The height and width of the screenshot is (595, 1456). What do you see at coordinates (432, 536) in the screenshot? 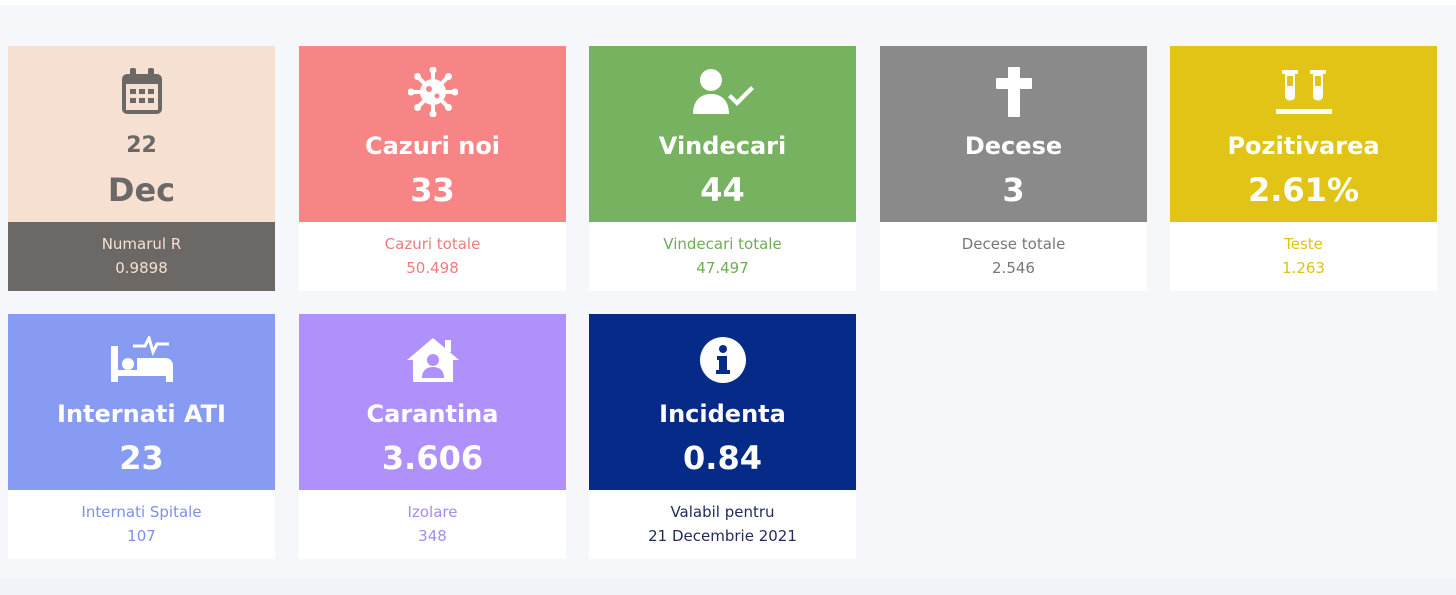
I see `card-sub-value: 348` at bounding box center [432, 536].